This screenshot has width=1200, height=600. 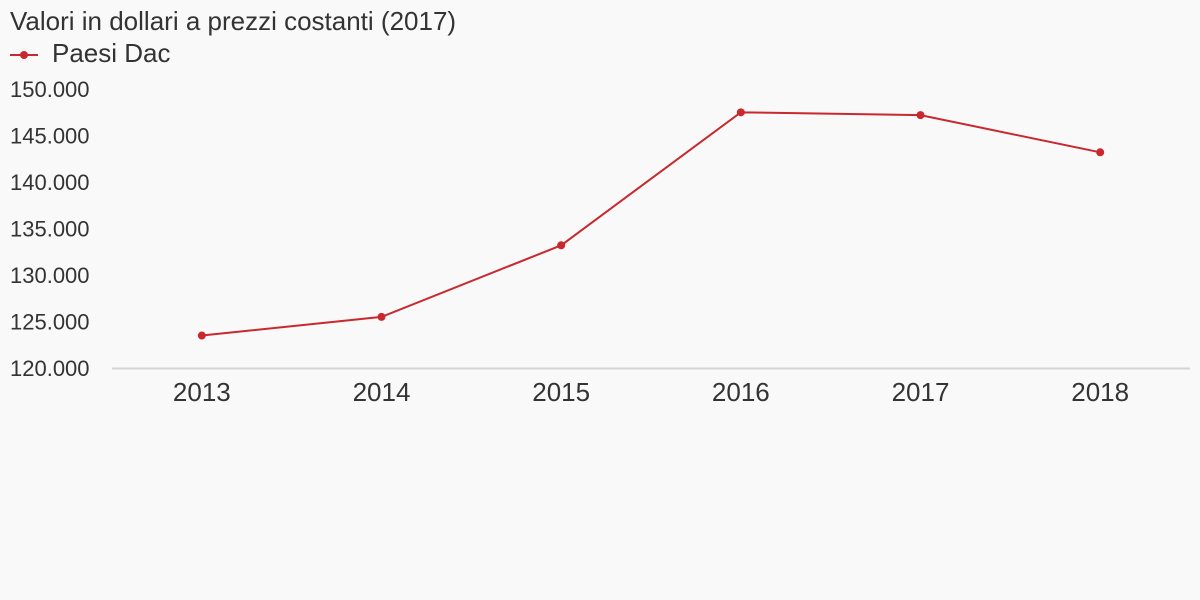 What do you see at coordinates (921, 392) in the screenshot?
I see `x-tick-label: 2017` at bounding box center [921, 392].